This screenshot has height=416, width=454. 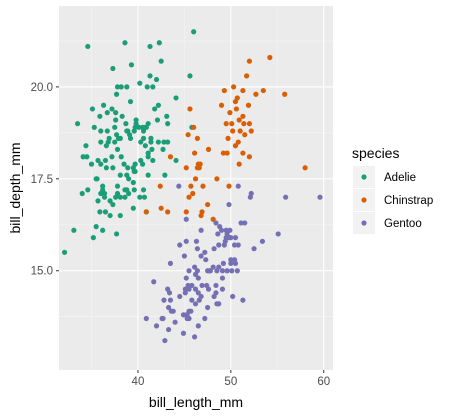 What do you see at coordinates (138, 382) in the screenshot?
I see `x-tick-label: 40` at bounding box center [138, 382].